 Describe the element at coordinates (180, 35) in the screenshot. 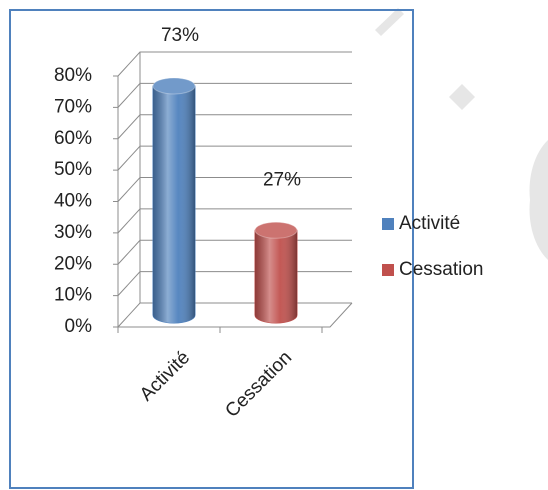

I see `data-label: 73%` at that location.